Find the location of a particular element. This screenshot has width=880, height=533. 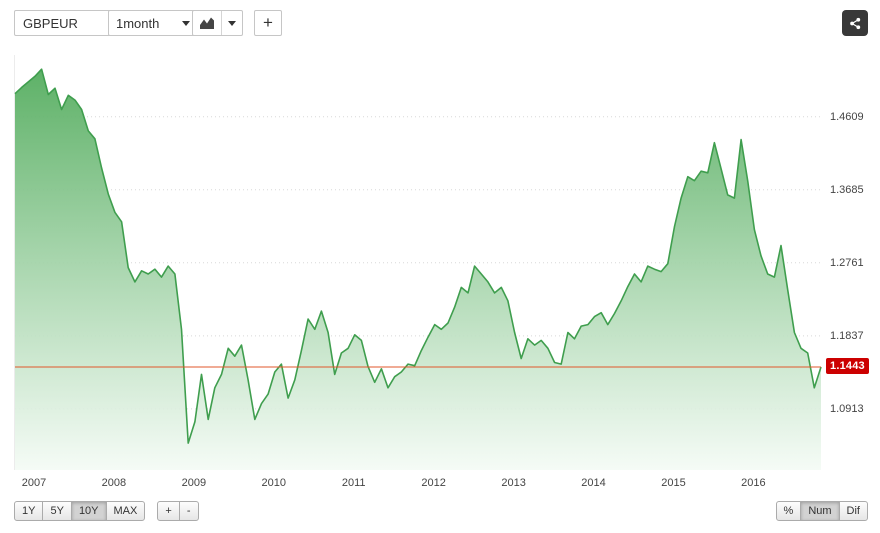

y-axis-label: 1.2761 is located at coordinates (847, 262).